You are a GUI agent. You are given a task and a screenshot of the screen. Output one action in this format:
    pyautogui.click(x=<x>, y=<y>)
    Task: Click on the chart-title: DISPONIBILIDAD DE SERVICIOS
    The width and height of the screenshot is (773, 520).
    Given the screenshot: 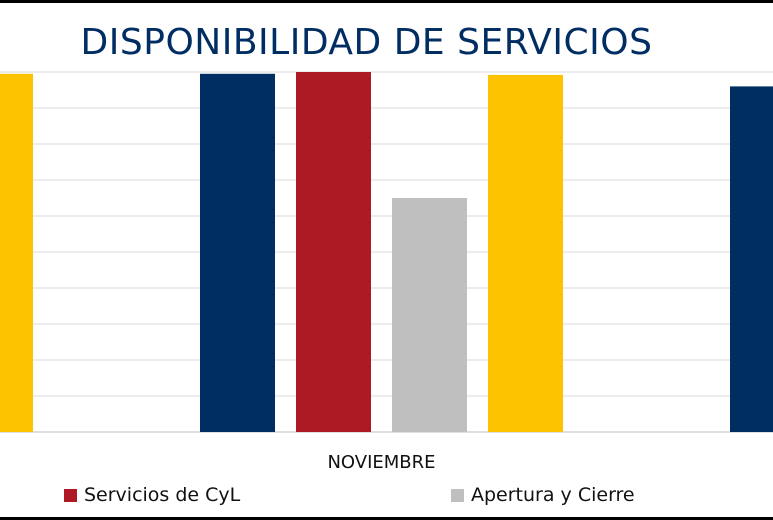 What is the action you would take?
    pyautogui.click(x=366, y=42)
    